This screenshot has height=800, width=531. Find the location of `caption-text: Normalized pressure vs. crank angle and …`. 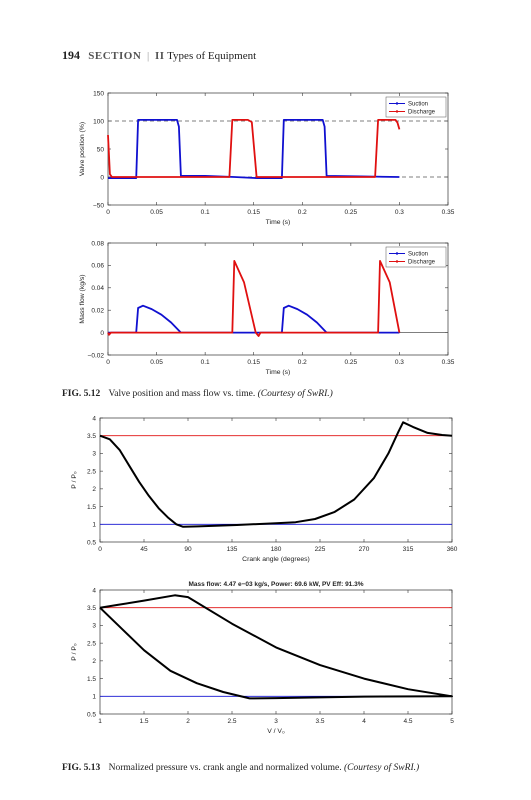

caption-text: Normalized pressure vs. crank angle and … is located at coordinates (225, 768).